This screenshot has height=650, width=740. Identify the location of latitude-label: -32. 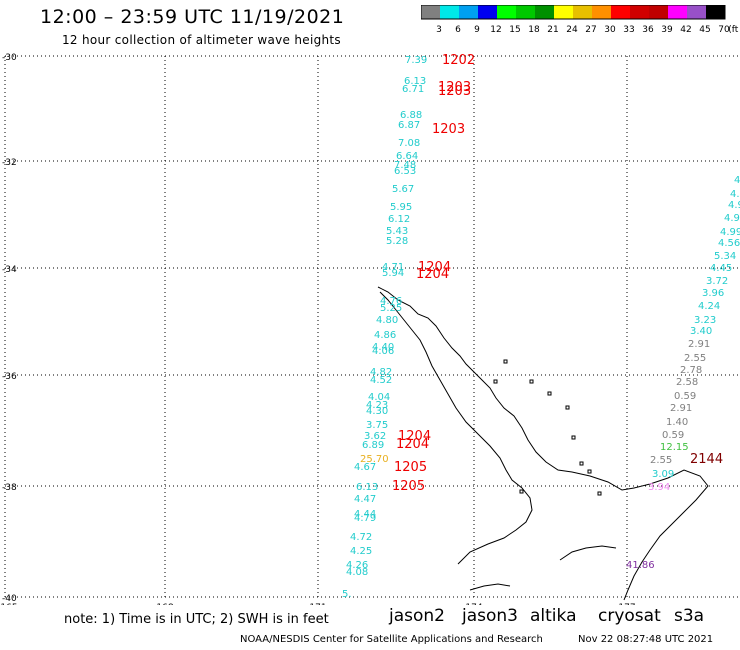
(9, 163).